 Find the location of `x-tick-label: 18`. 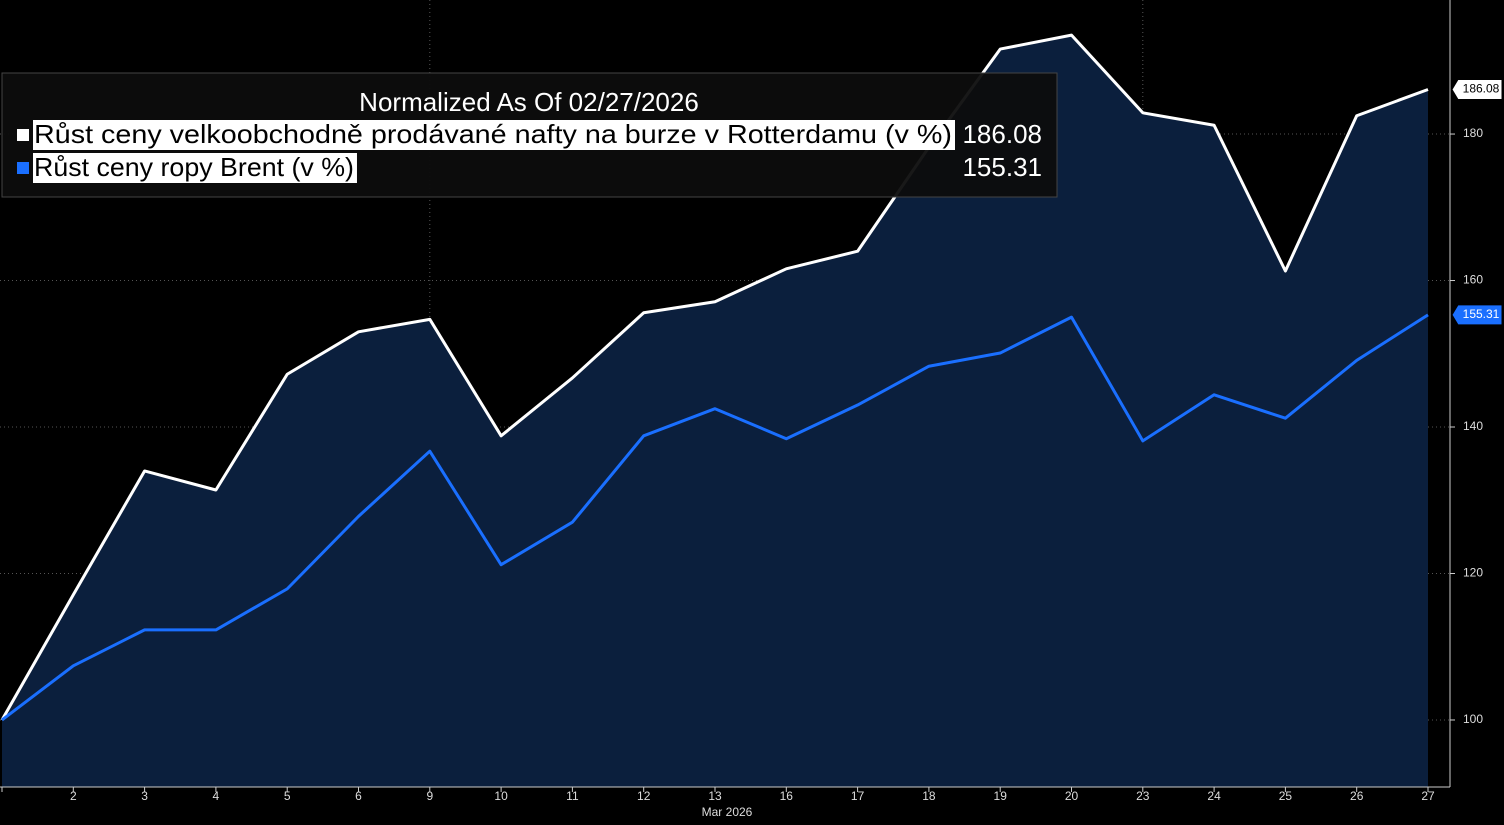

x-tick-label: 18 is located at coordinates (929, 796).